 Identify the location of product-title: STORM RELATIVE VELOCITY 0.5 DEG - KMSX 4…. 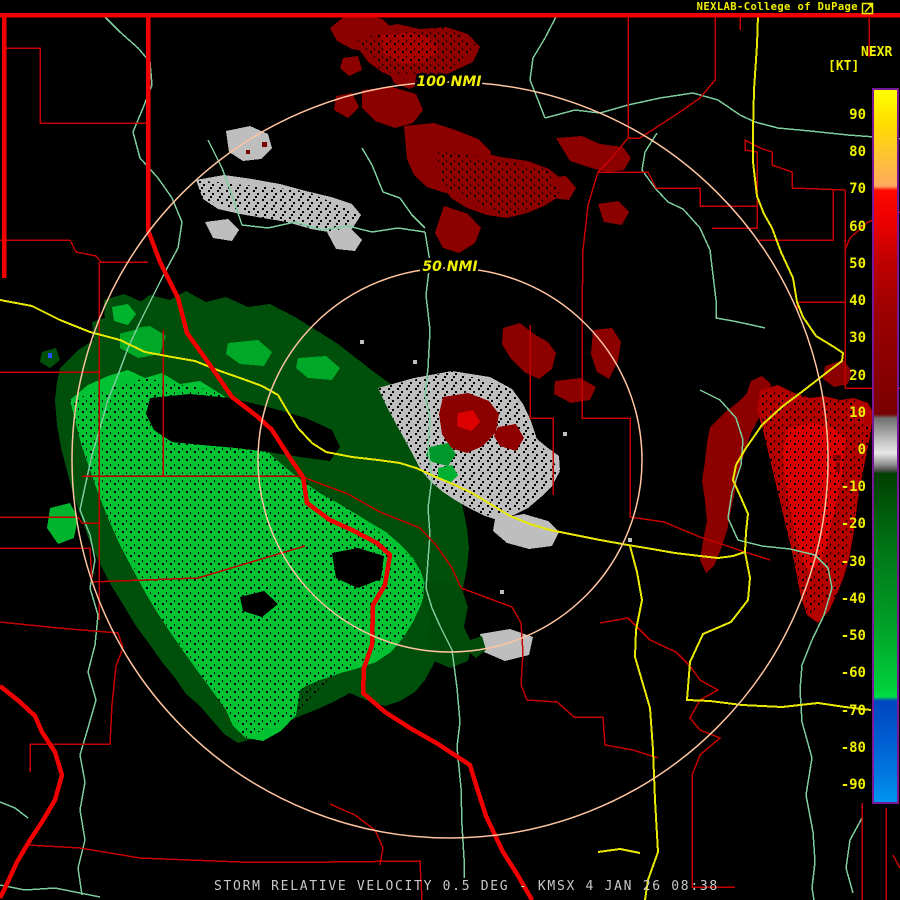
(466, 886).